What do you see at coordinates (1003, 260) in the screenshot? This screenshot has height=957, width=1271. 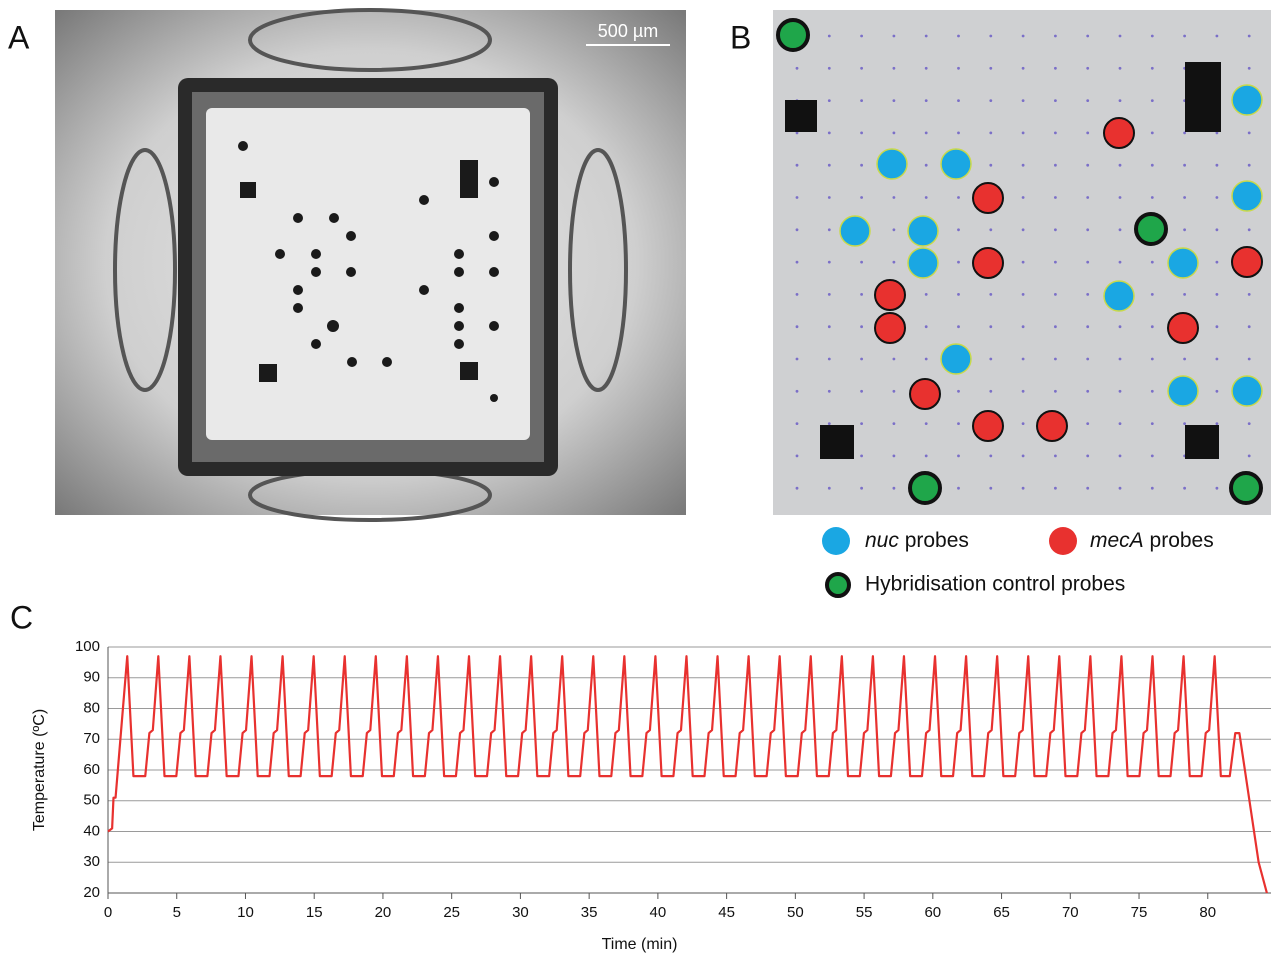 I see `markers` at bounding box center [1003, 260].